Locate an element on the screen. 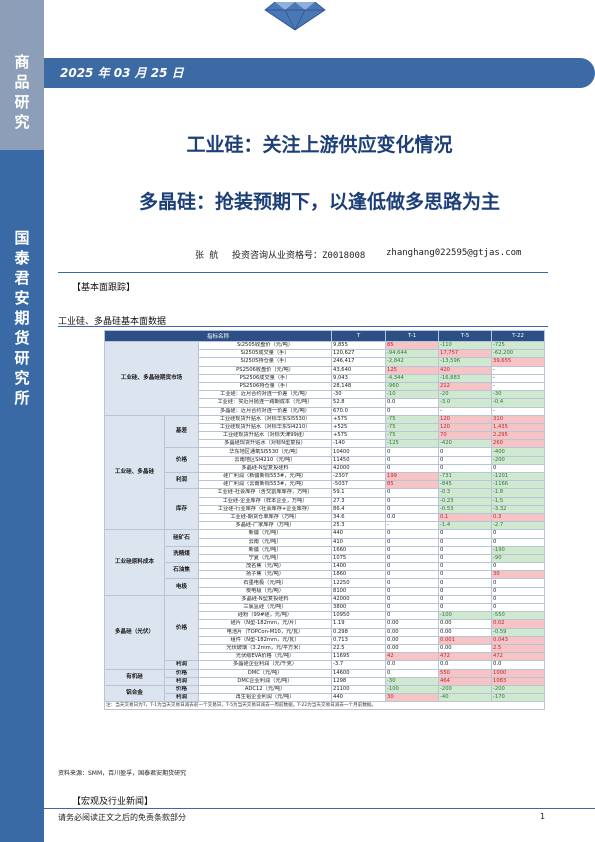 This screenshot has height=842, width=595. value-cell-t22: 1083 is located at coordinates (518, 681).